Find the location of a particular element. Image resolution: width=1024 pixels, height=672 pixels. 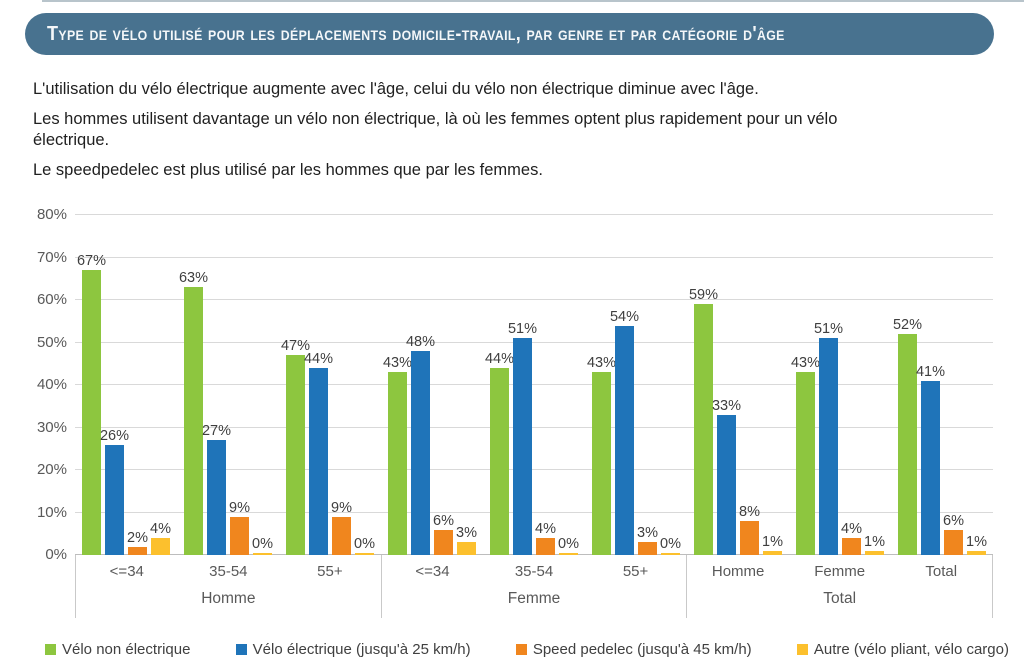

page-top-edge is located at coordinates (533, 1).